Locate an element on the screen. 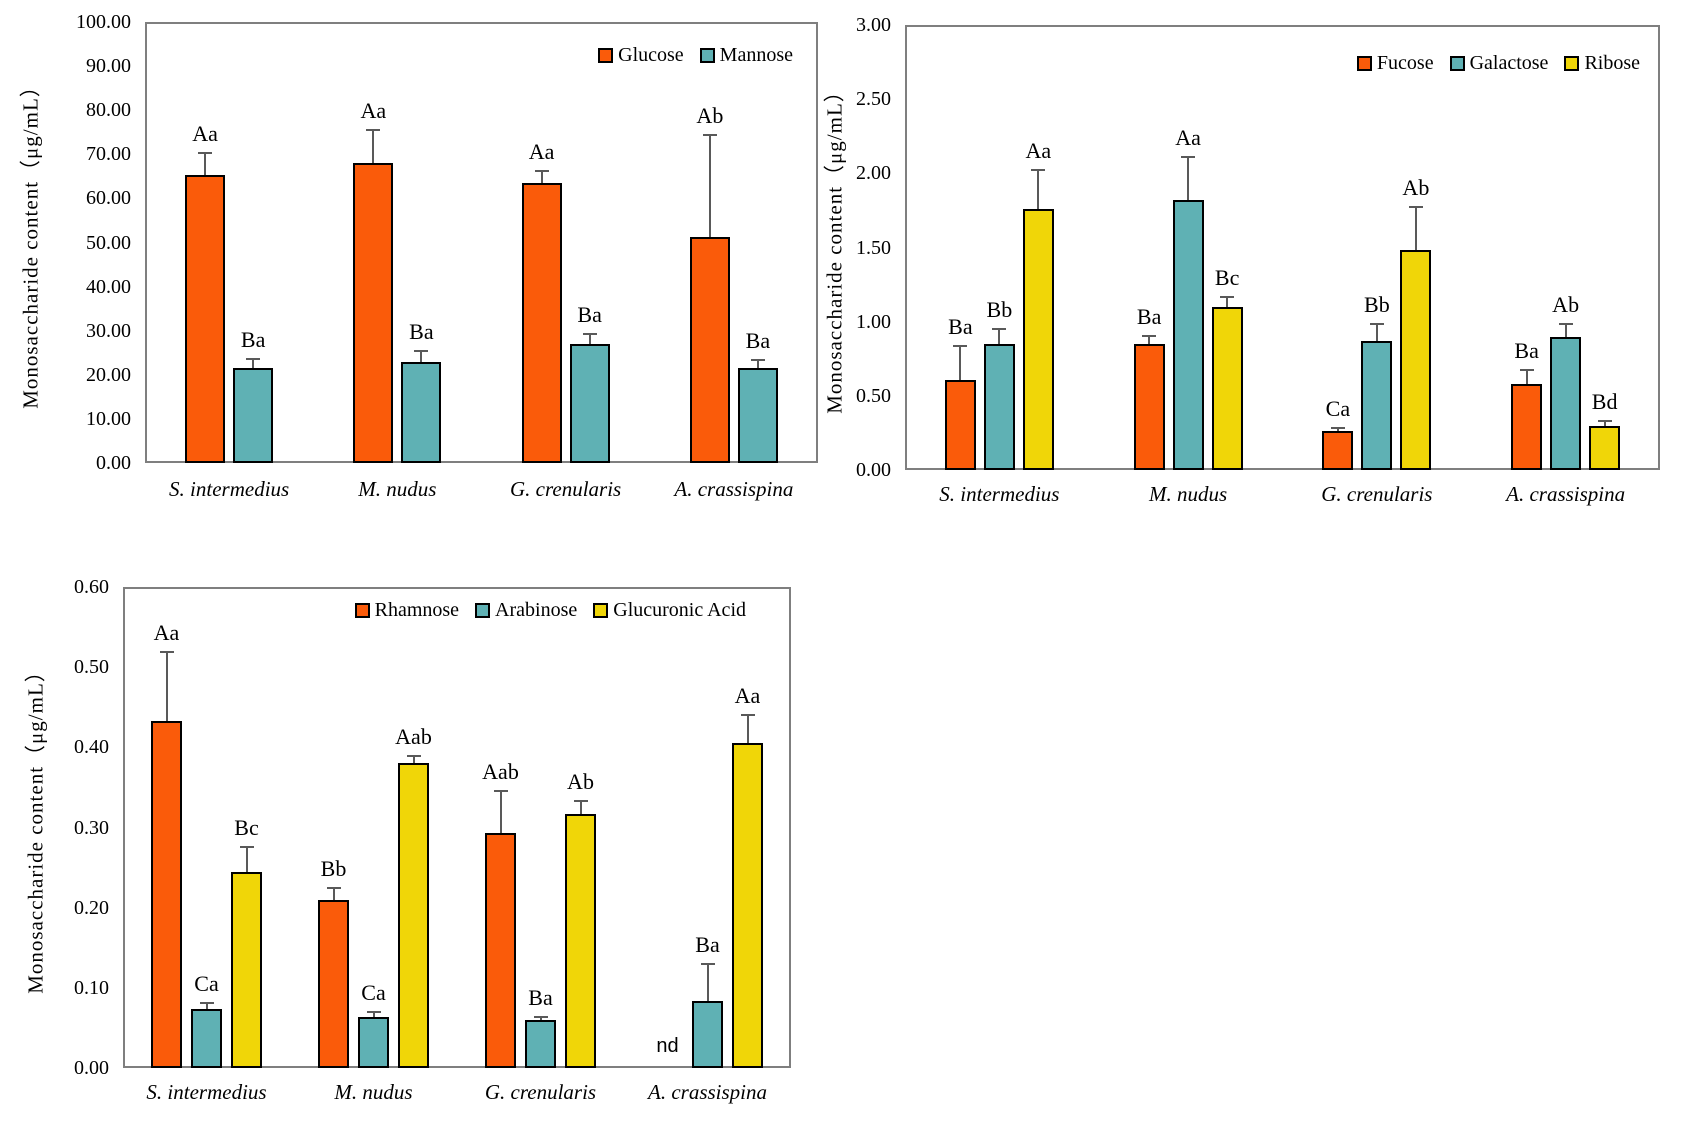  legend-item-glucose: Glucose is located at coordinates (641, 55).